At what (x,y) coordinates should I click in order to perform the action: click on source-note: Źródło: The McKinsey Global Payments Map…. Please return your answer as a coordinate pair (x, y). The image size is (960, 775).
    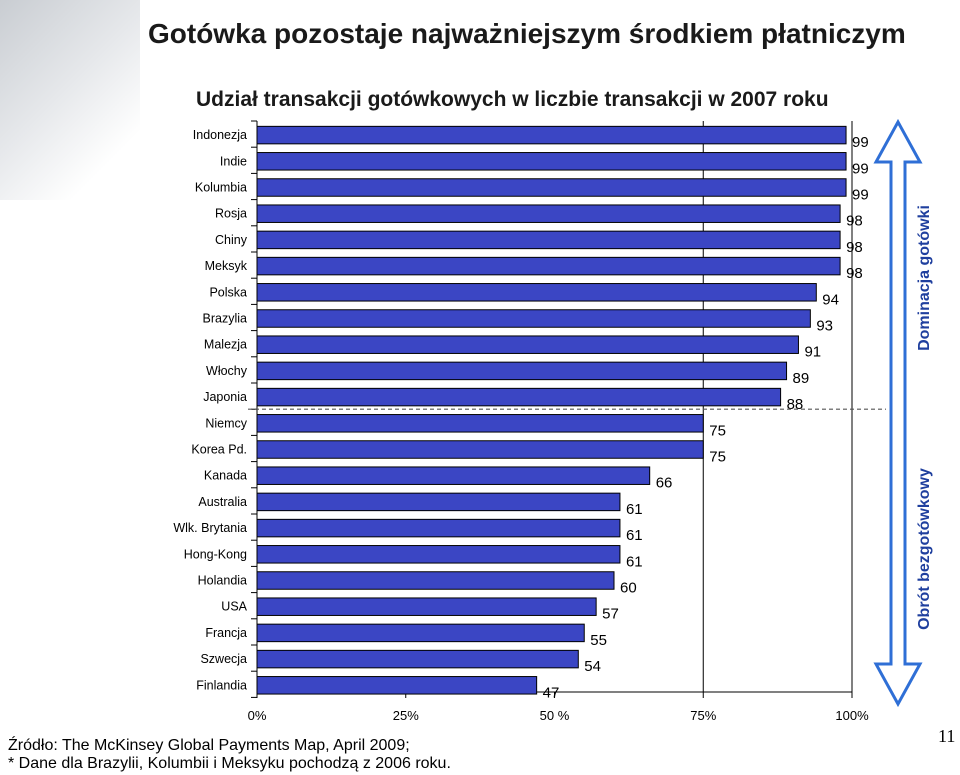
    Looking at the image, I should click on (229, 755).